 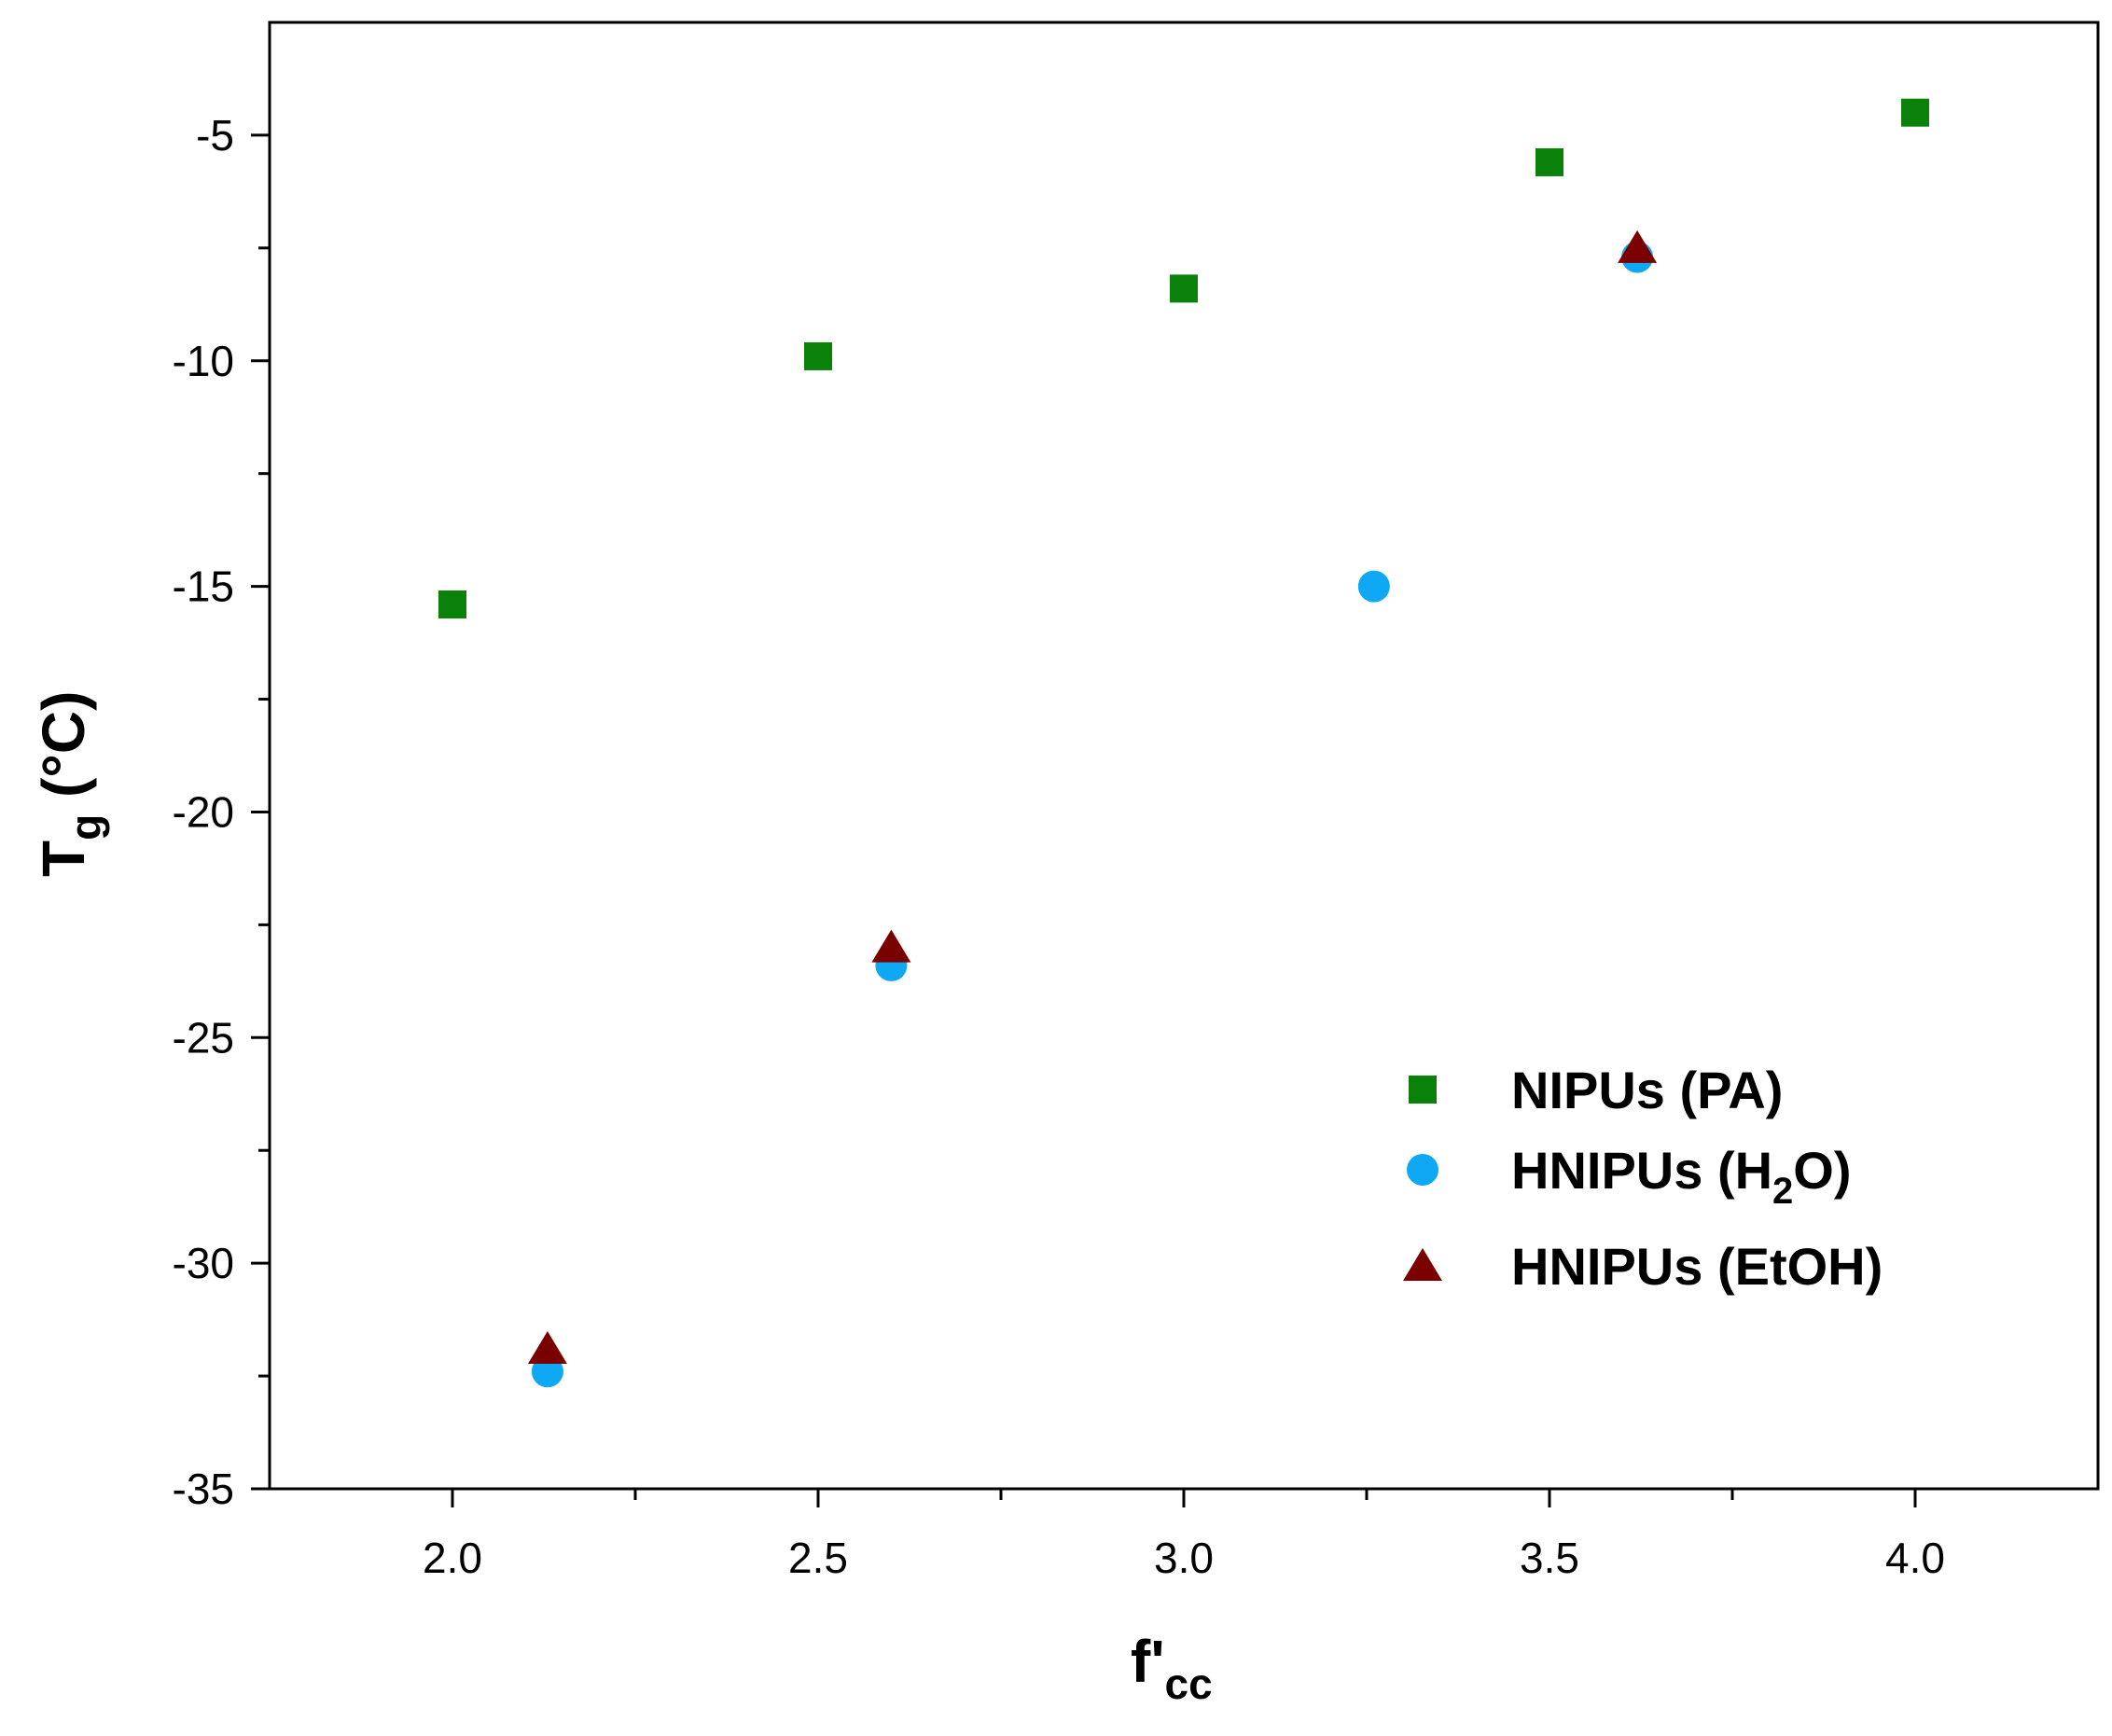 What do you see at coordinates (203, 361) in the screenshot?
I see `y-tick-label: -10` at bounding box center [203, 361].